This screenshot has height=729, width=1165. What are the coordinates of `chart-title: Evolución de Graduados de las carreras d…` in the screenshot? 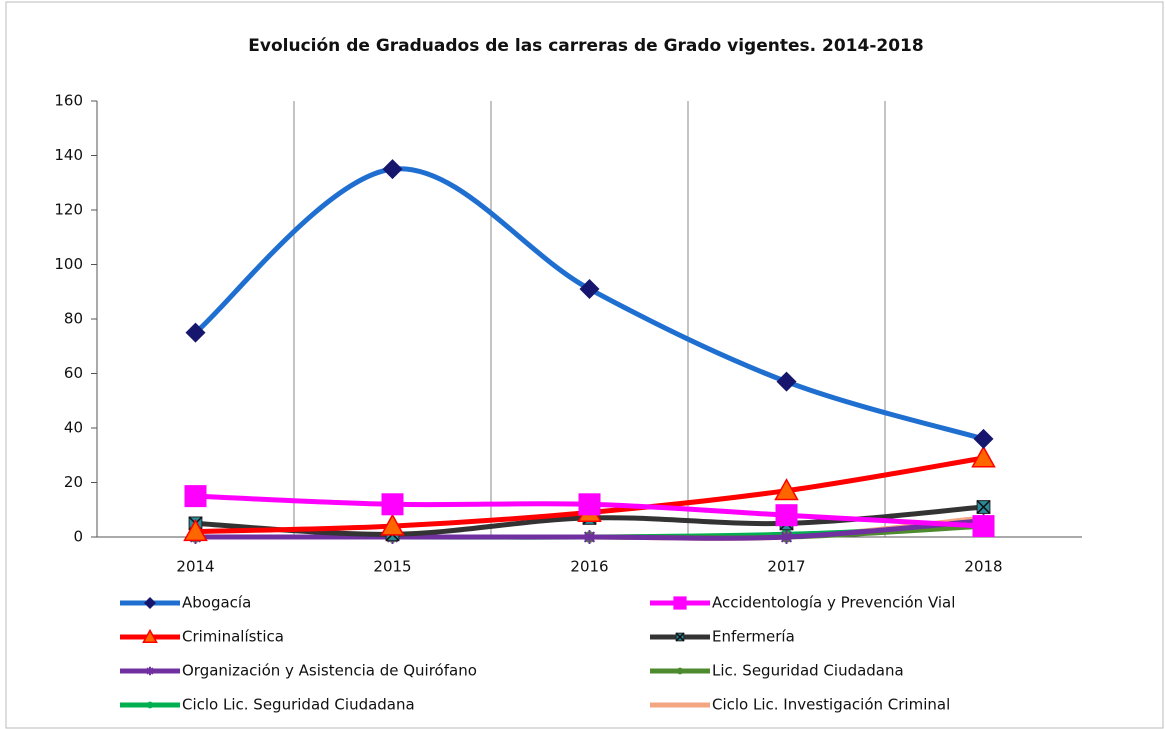 It's located at (585, 46).